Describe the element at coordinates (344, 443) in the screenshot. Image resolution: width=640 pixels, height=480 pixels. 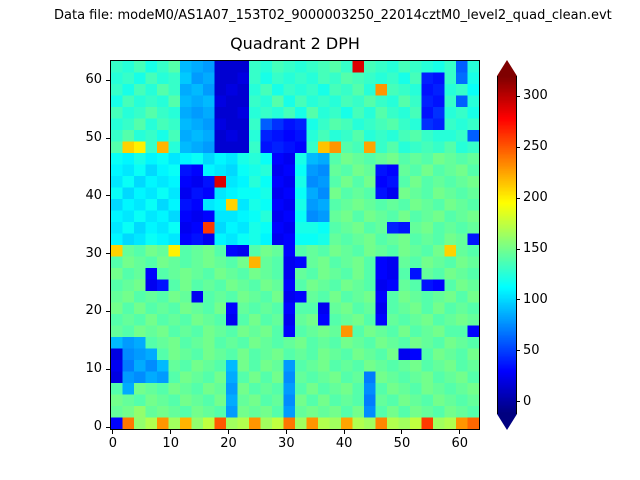
I see `x-tick-label: 40` at that location.